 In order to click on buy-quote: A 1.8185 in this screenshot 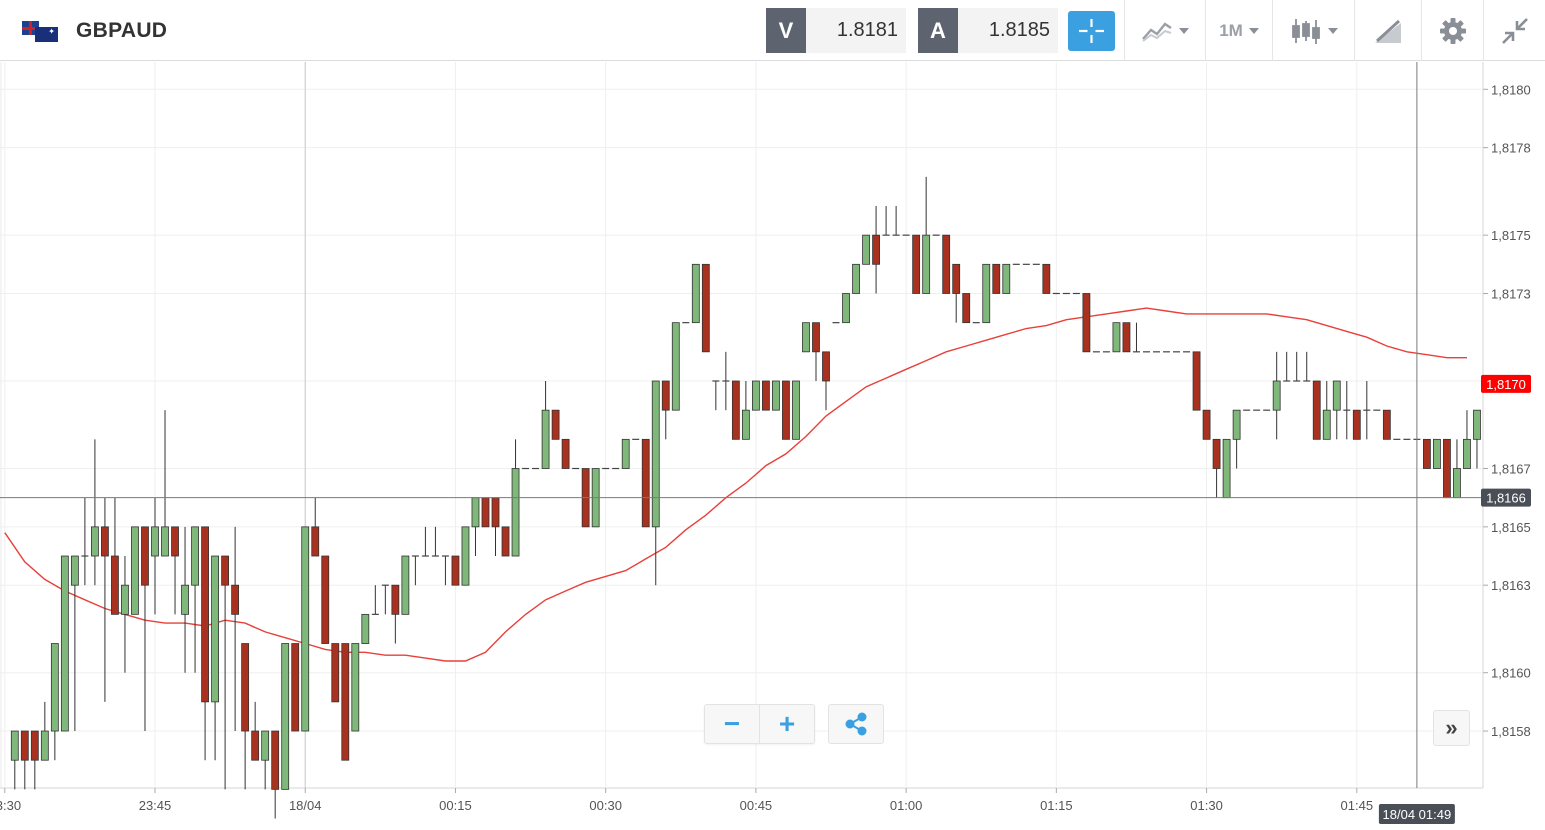, I will do `click(988, 30)`.